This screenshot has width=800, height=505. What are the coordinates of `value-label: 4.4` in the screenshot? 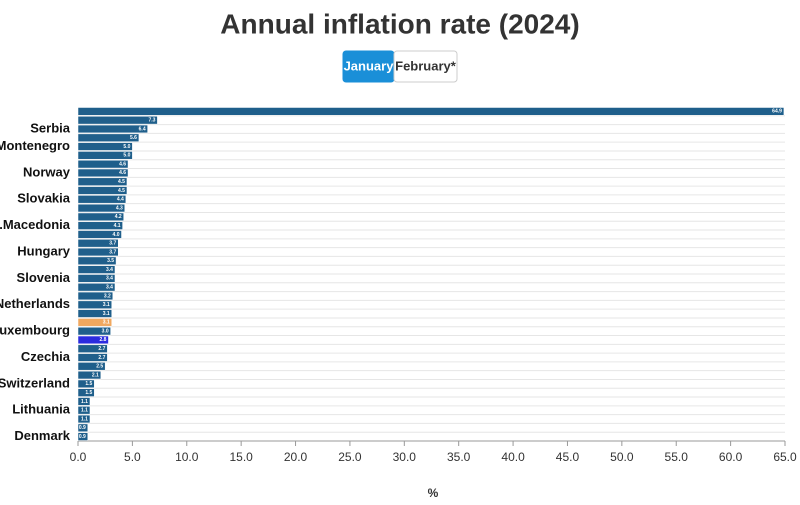 It's located at (120, 200).